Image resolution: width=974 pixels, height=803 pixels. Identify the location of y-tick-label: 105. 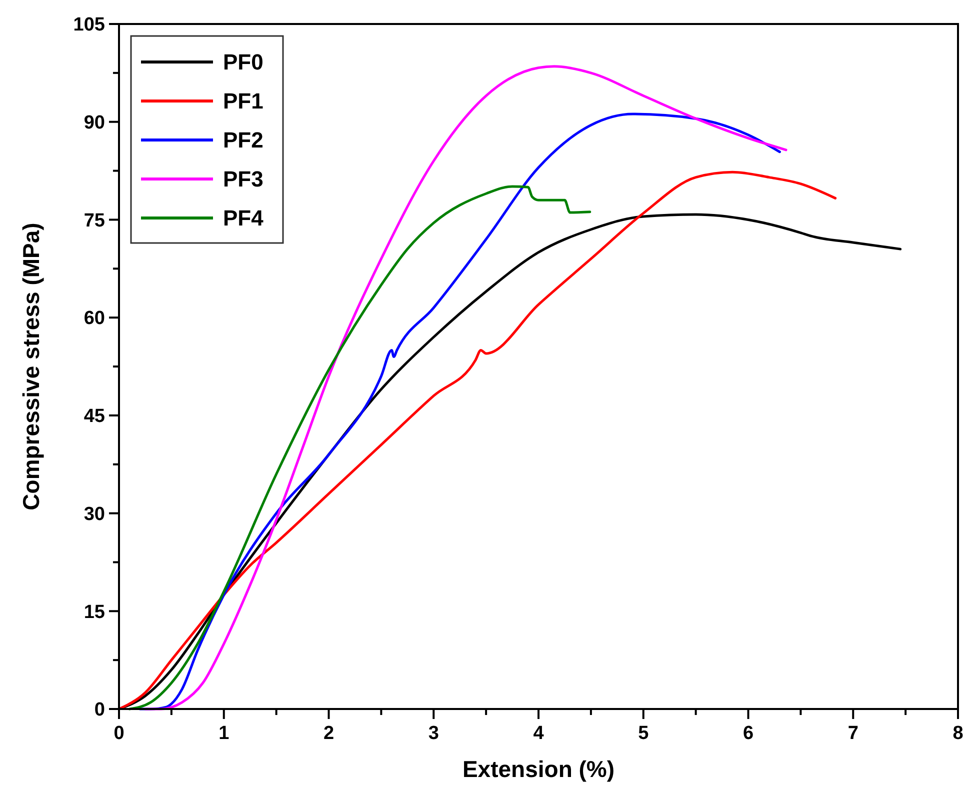
(89, 25).